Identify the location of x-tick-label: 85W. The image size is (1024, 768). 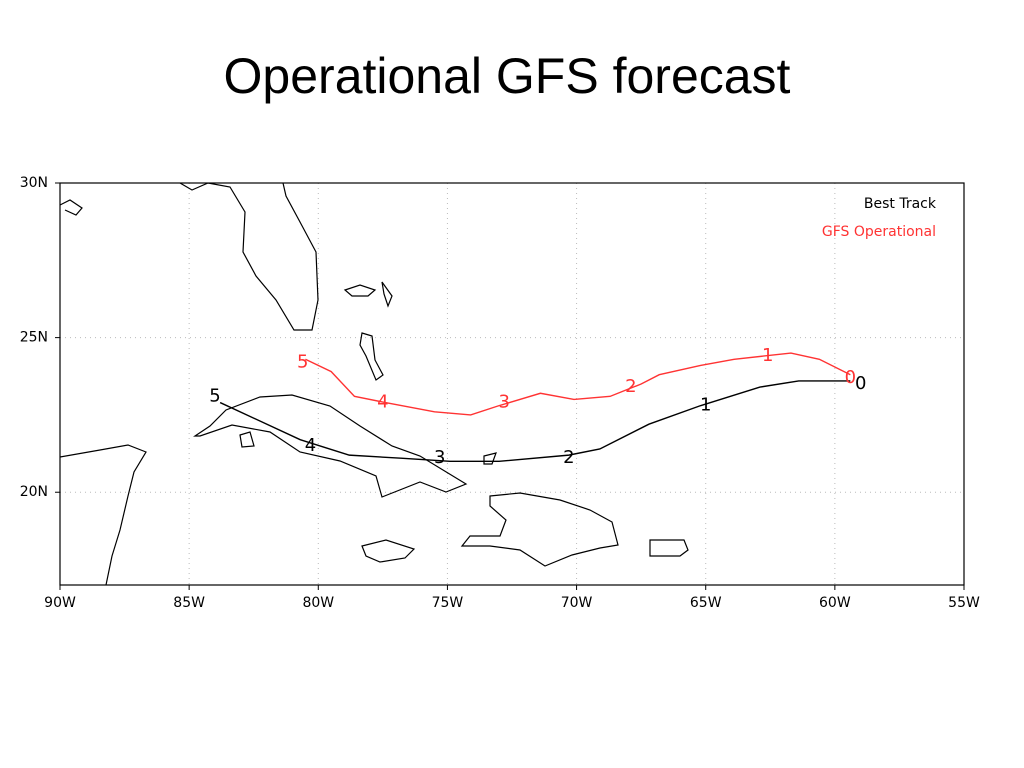
(189, 603).